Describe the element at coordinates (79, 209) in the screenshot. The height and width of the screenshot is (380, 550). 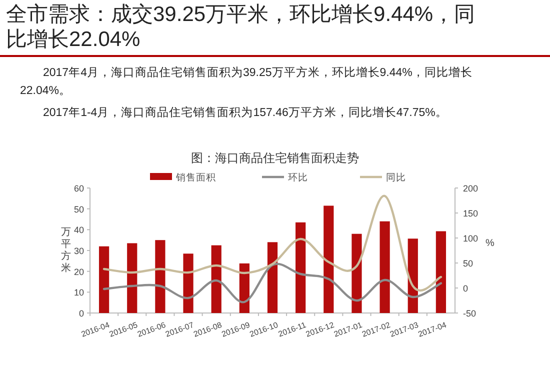
I see `y-tick-label: 50` at that location.